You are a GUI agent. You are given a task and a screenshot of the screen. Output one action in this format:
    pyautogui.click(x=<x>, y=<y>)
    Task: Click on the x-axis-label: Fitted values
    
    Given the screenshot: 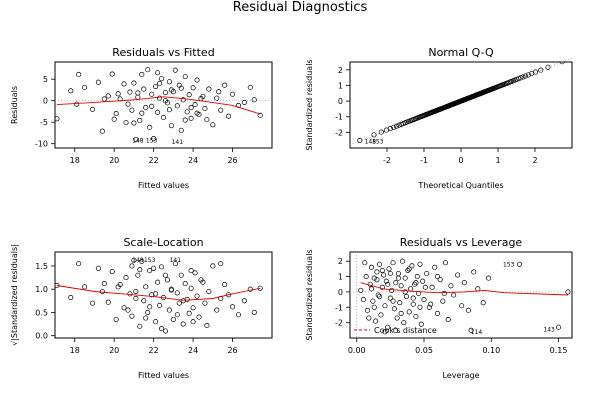 What is the action you would take?
    pyautogui.click(x=163, y=375)
    